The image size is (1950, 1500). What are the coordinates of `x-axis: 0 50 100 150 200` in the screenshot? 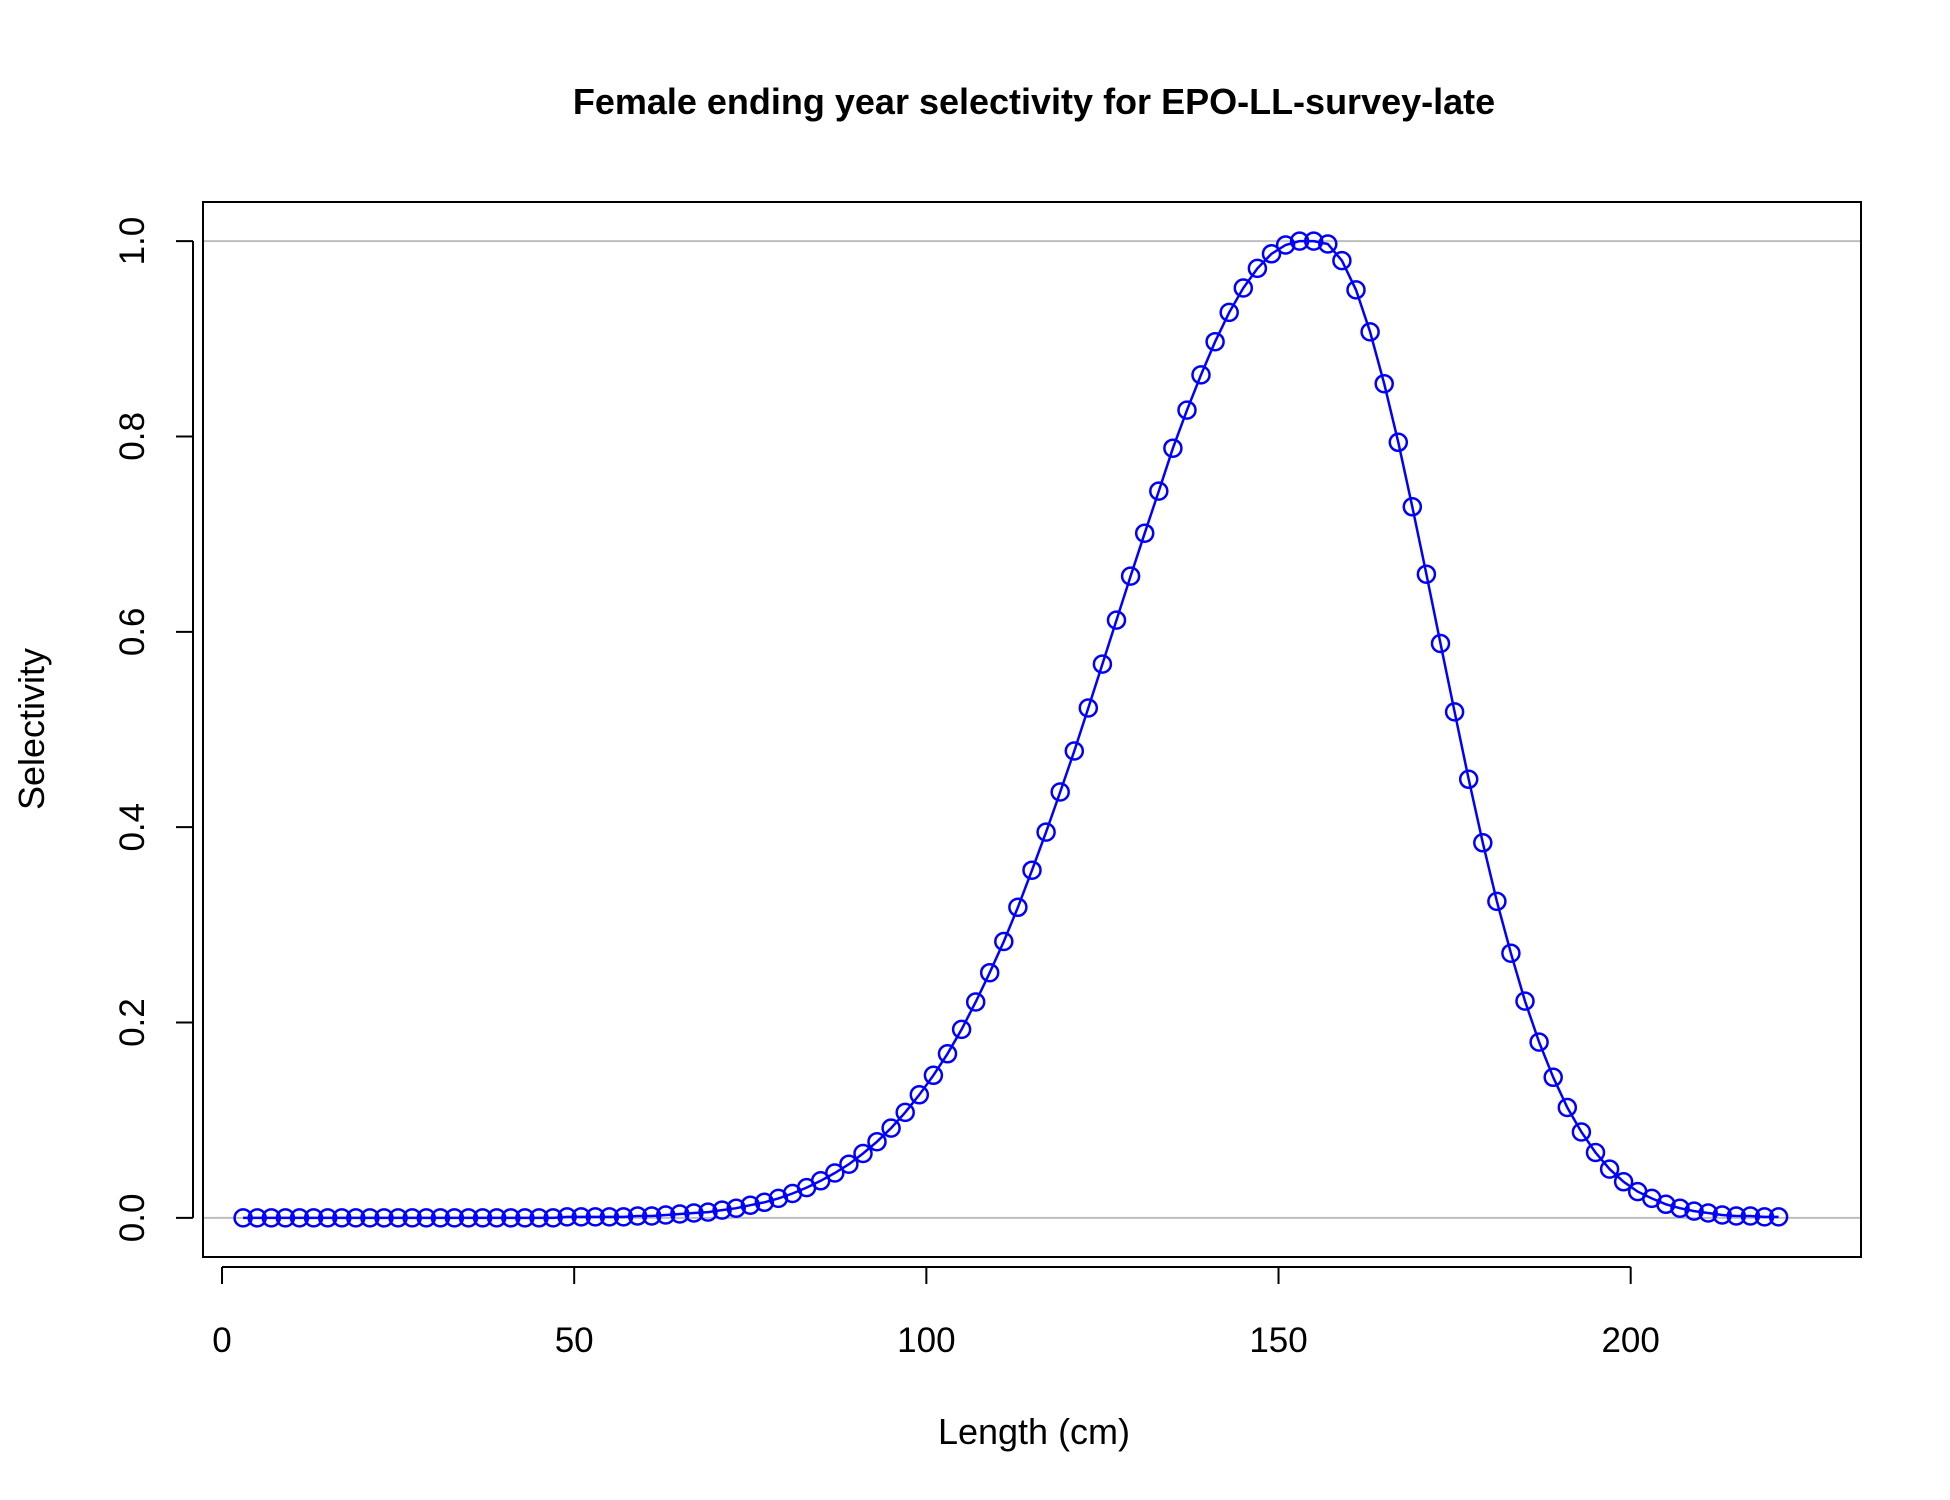 It's located at (936, 1313).